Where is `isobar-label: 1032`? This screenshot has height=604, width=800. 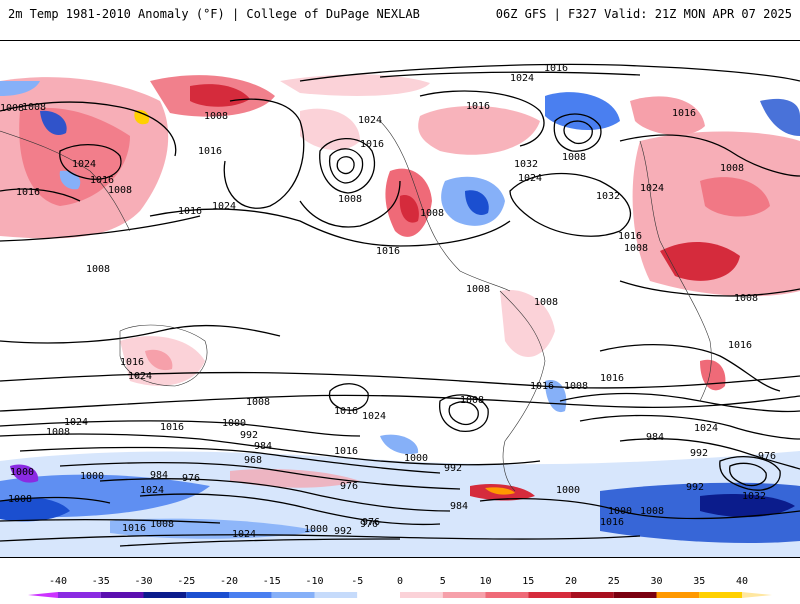
isobar-label: 1032 is located at coordinates (754, 496).